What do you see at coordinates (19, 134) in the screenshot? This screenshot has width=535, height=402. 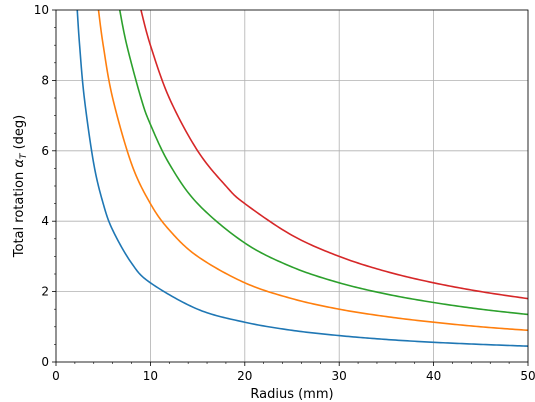 I see `y-axis-label-suffix: (deg)` at bounding box center [19, 134].